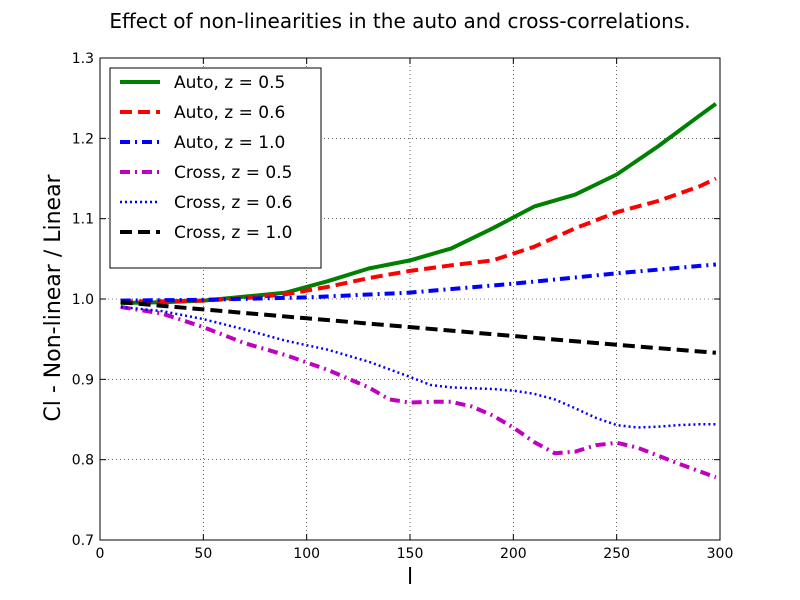 The height and width of the screenshot is (600, 800). Describe the element at coordinates (83, 461) in the screenshot. I see `y-tick-label-1: 0.8` at that location.